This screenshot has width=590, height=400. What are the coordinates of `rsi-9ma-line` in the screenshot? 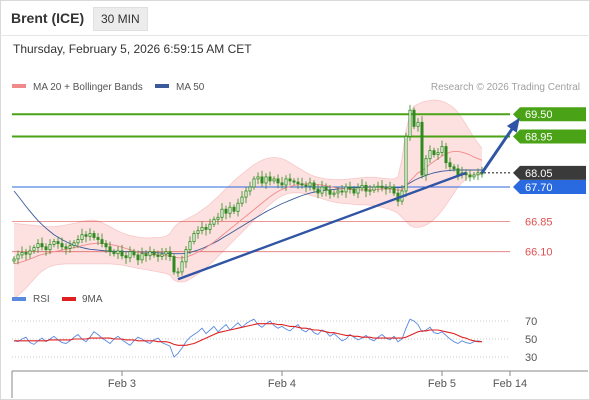 It's located at (248, 334).